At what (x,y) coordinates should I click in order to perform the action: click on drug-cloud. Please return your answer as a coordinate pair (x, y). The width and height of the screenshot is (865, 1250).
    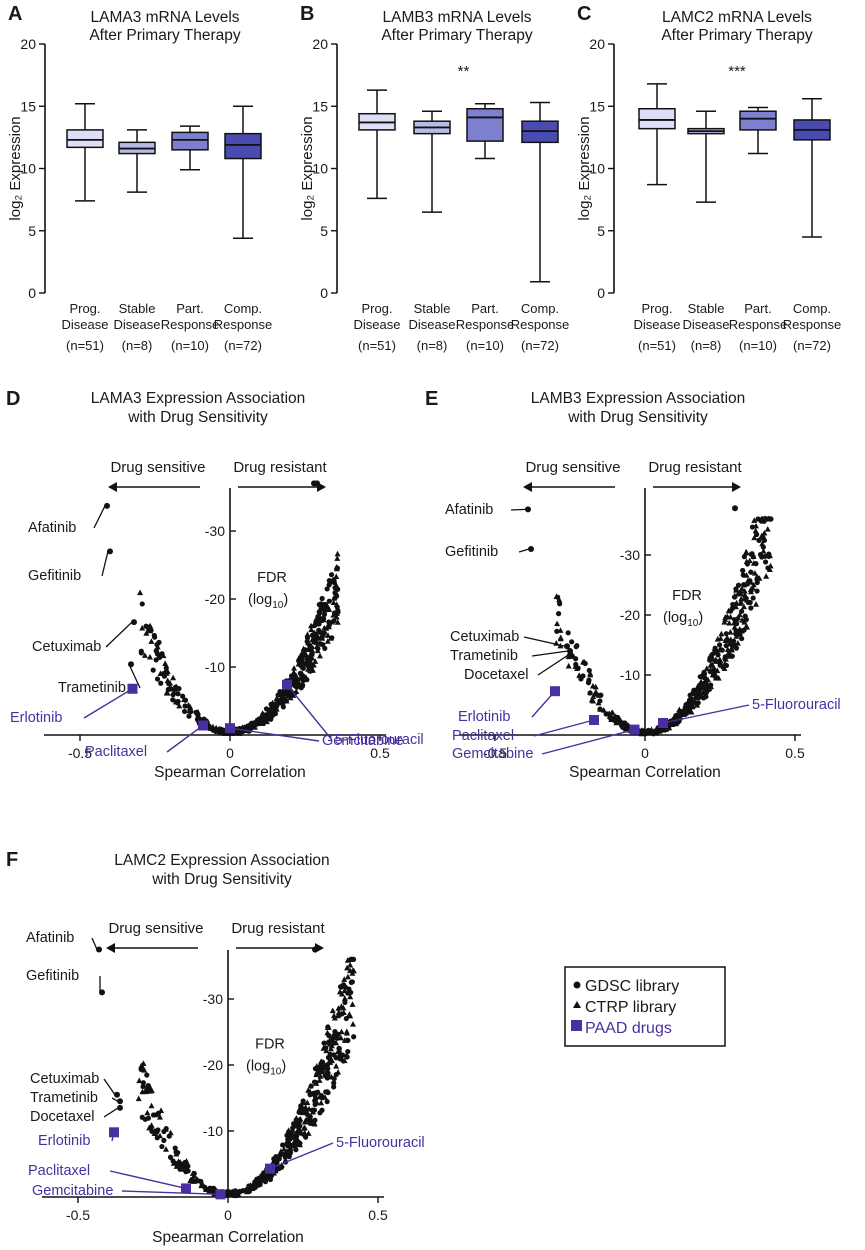
    Looking at the image, I should click on (239, 608).